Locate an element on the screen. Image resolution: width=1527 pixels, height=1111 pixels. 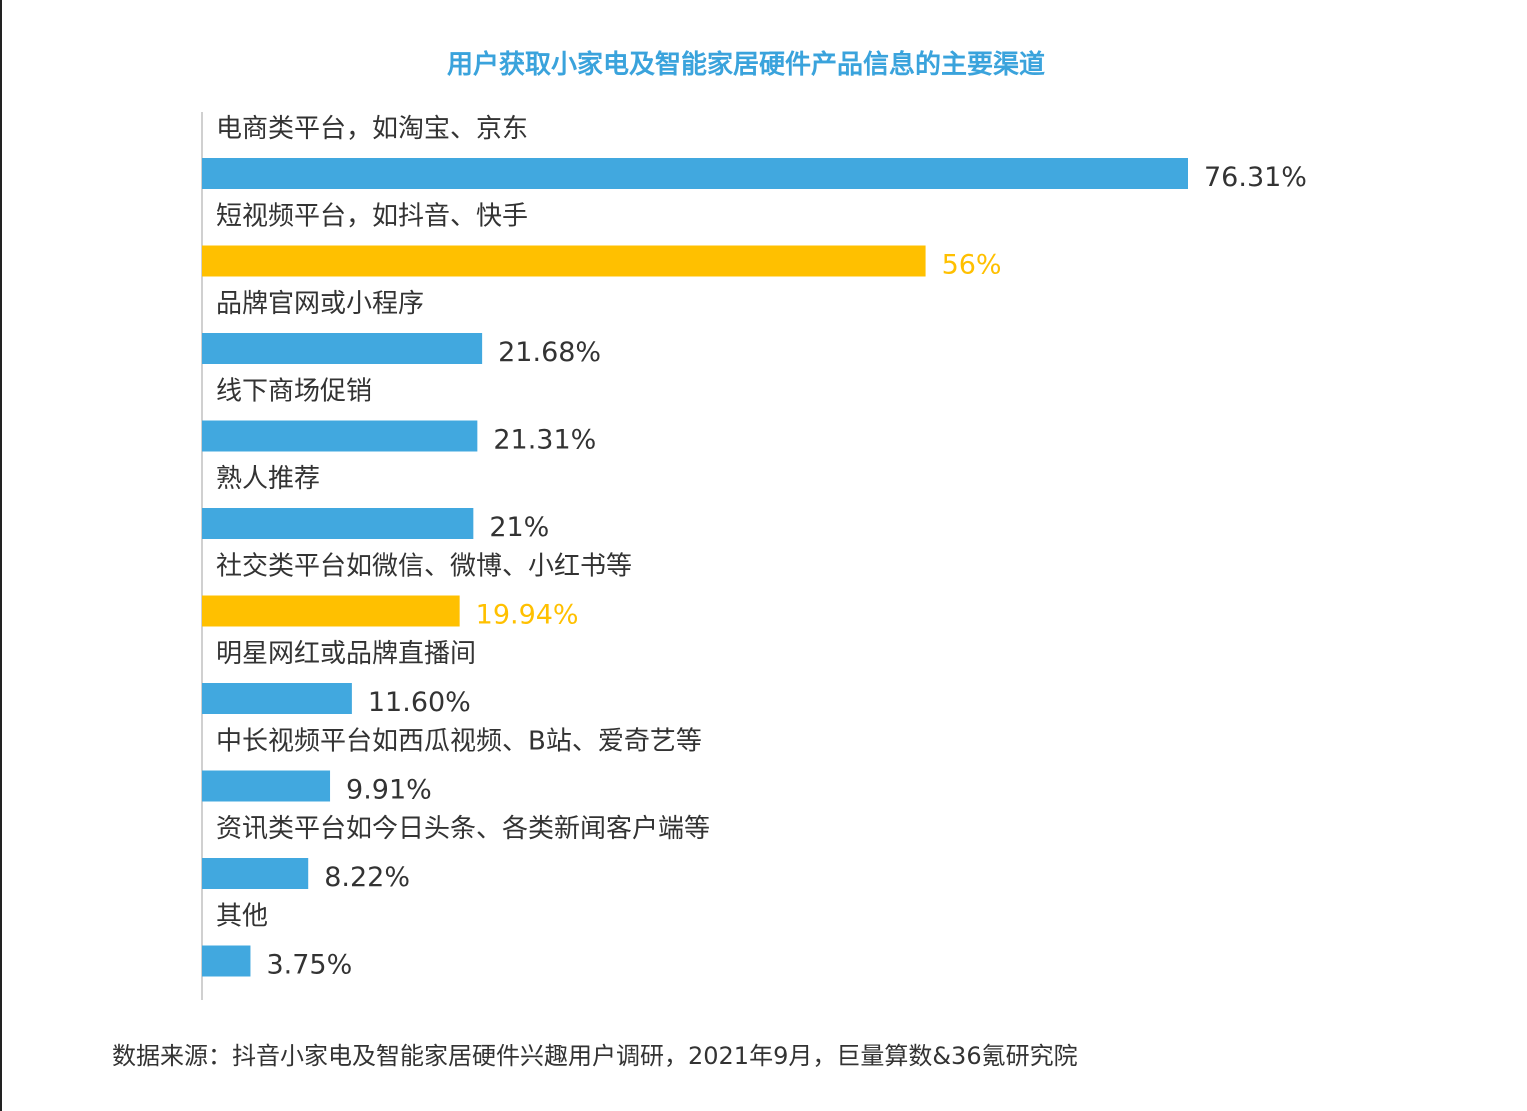
value-label: 56% is located at coordinates (972, 265).